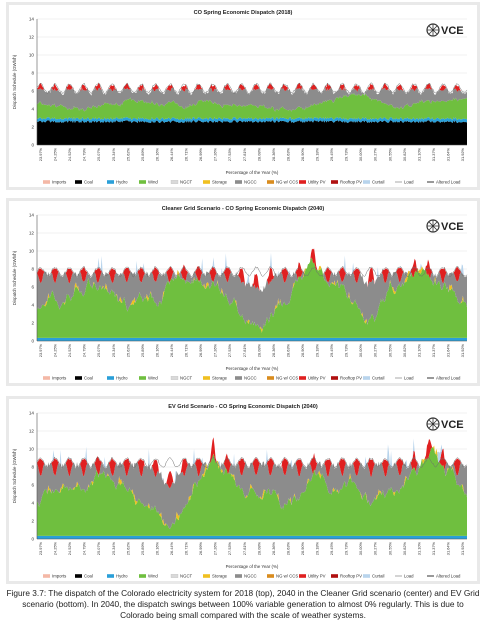  I want to click on x-tick-label: 30.82%, so click(404, 350).